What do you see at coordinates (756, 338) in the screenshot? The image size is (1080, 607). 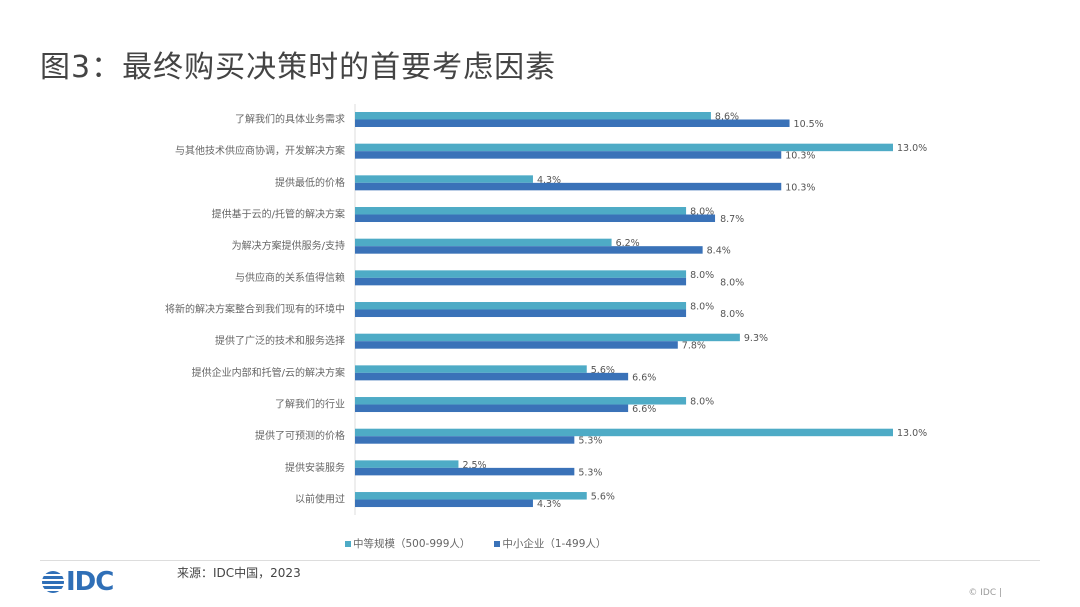 I see `data-label: 9.3%` at bounding box center [756, 338].